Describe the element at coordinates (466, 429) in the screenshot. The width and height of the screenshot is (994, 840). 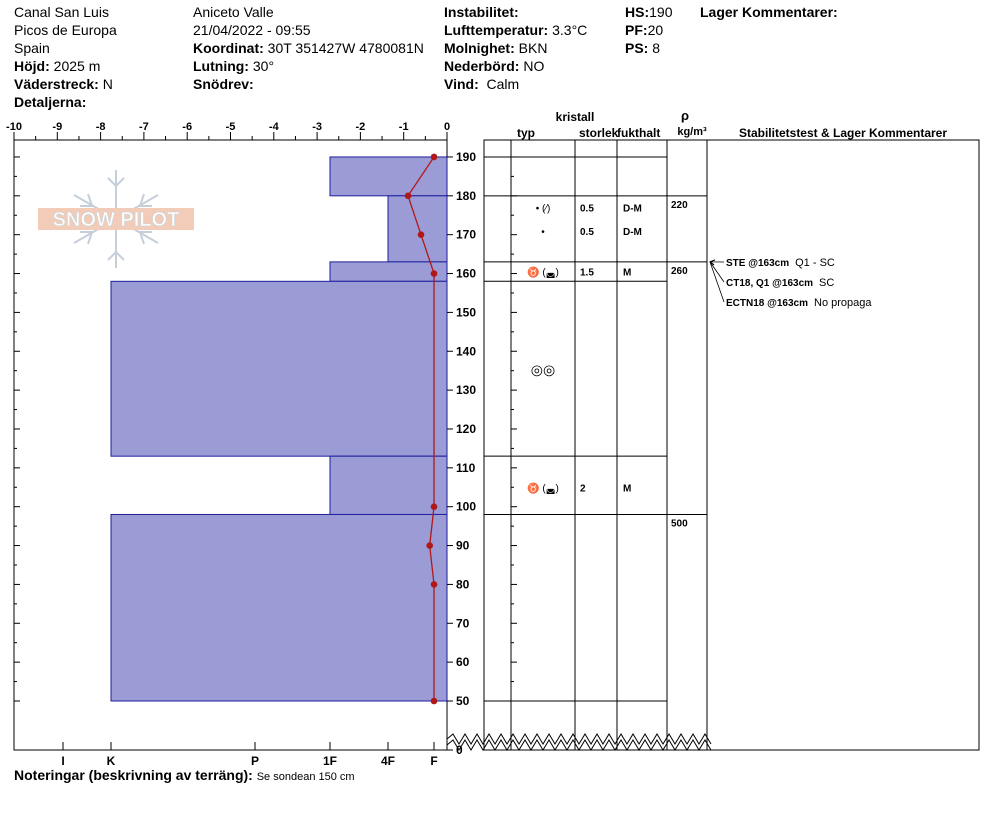
I see `height-label-120: 120` at that location.